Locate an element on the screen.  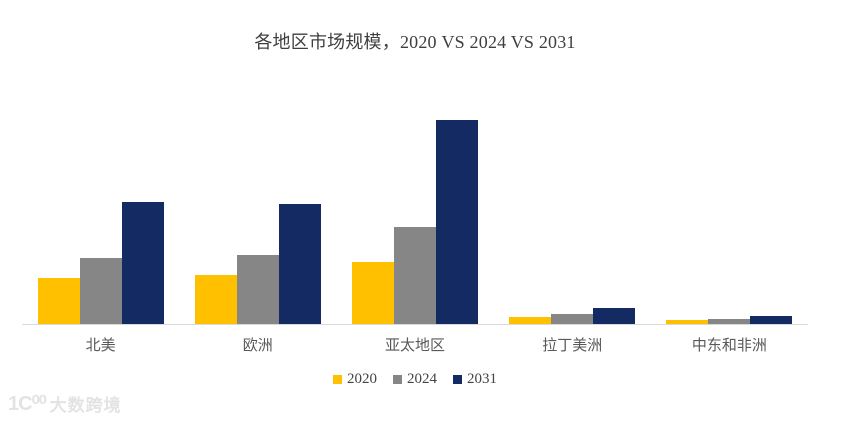
category-row: 北美 欧洲 亚太地区 拉丁美洲 中东和非洲 is located at coordinates (415, 344).